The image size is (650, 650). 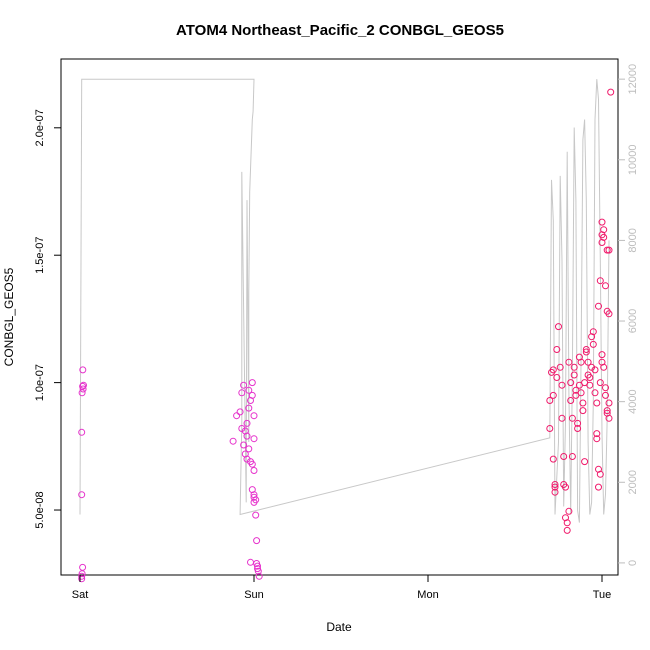 I want to click on y-left-tick-label: 1.0e-07, so click(x=40, y=382).